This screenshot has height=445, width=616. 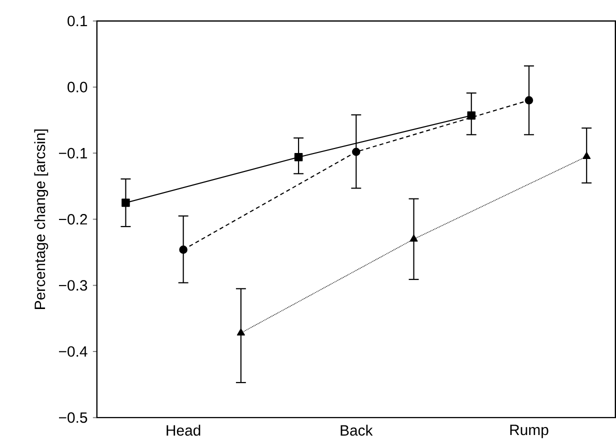 What do you see at coordinates (41, 220) in the screenshot?
I see `y-axis-title: Percentage change [arcsin]` at bounding box center [41, 220].